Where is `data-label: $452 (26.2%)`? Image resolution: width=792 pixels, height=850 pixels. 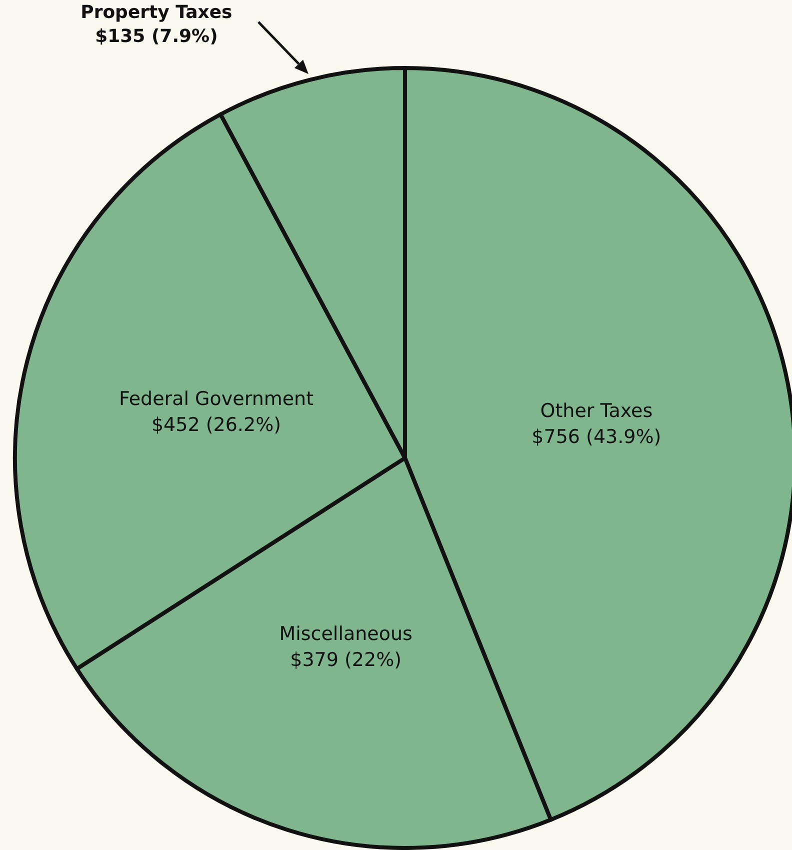
data-label: $452 (26.2%) is located at coordinates (216, 425).